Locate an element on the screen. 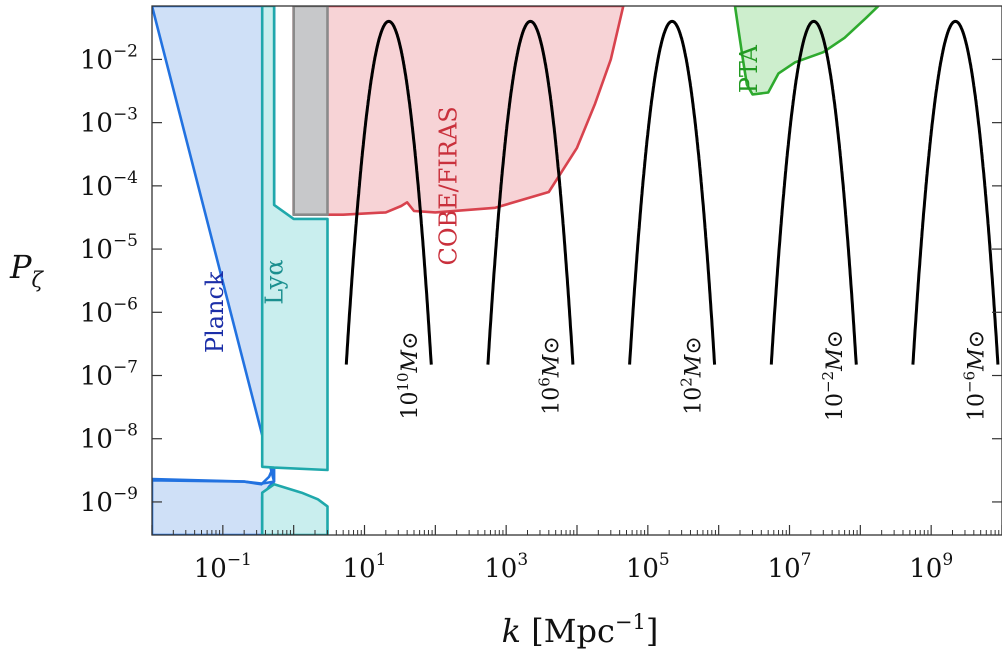  region-label-planck: Planck is located at coordinates (215, 312).